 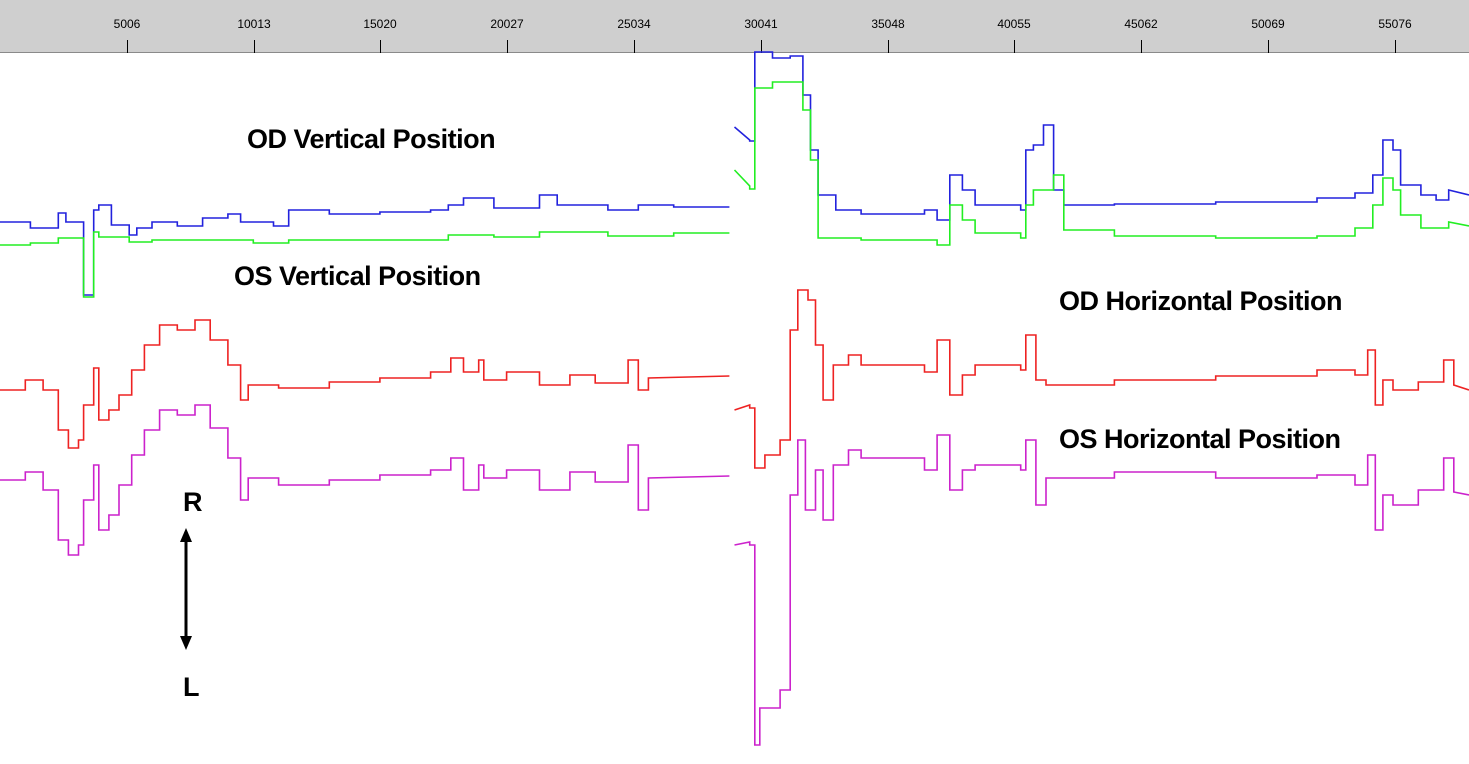 What do you see at coordinates (357, 276) in the screenshot?
I see `os-vertical-label: OS Vertical Position` at bounding box center [357, 276].